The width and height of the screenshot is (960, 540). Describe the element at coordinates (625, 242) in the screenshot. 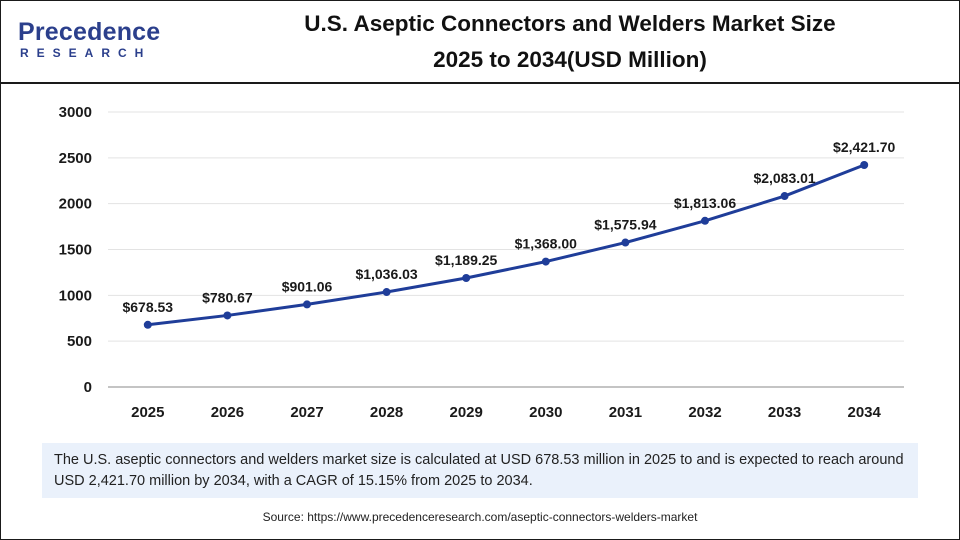

I see `data-point-2031` at that location.